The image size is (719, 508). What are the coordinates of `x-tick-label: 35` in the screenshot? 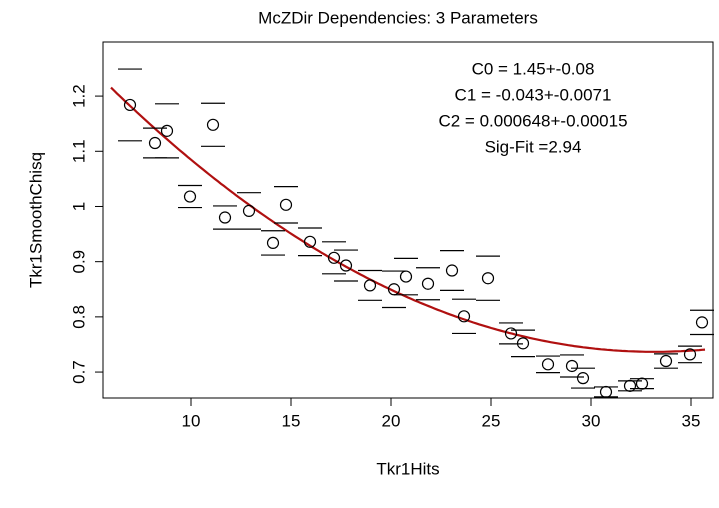 It's located at (691, 420).